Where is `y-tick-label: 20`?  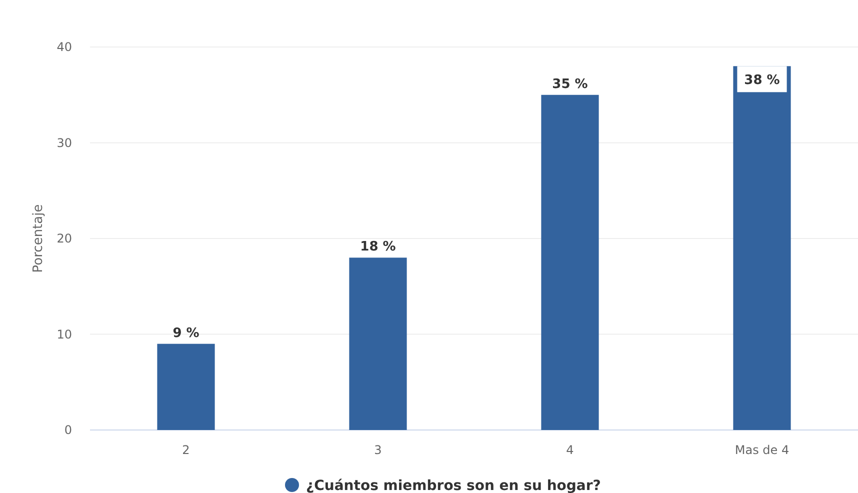 y-tick-label: 20 is located at coordinates (64, 239).